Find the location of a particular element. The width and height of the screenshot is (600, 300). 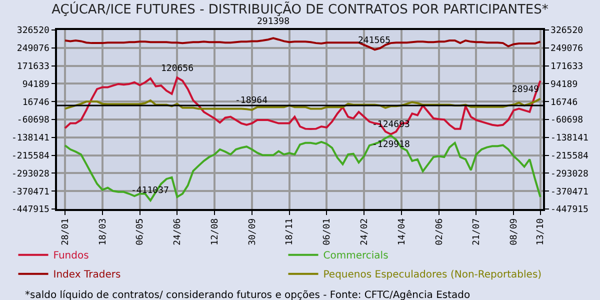

legend-label: Fundos is located at coordinates (71, 256).